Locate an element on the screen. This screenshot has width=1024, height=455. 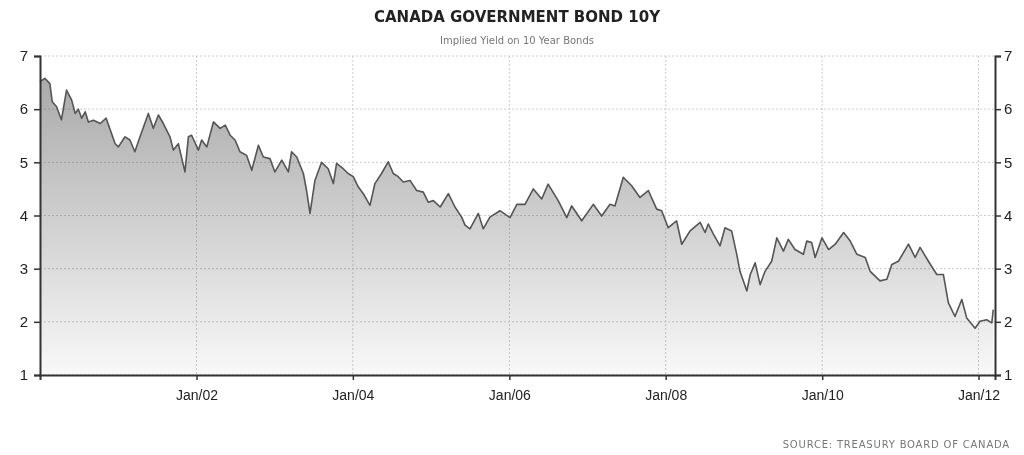
y2-tick-label: 4 is located at coordinates (1008, 215).